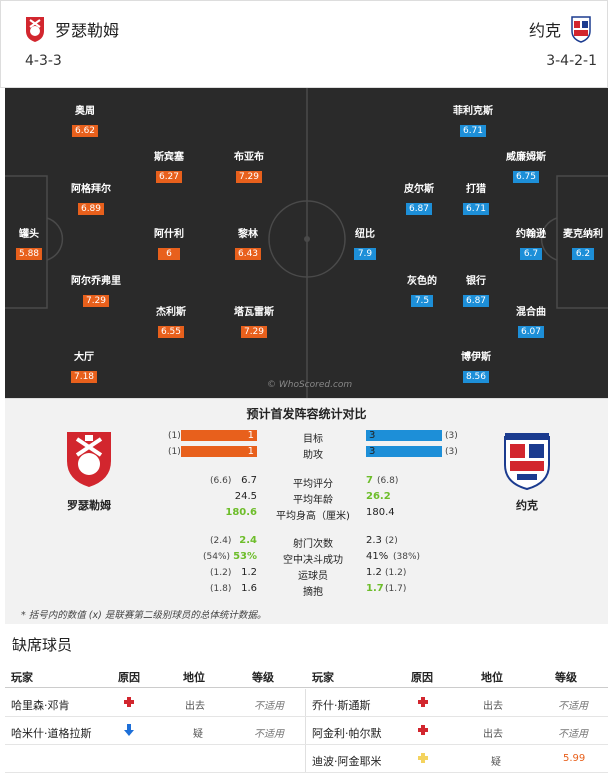  What do you see at coordinates (423, 758) in the screenshot?
I see `doubtful-cross-icon` at bounding box center [423, 758].